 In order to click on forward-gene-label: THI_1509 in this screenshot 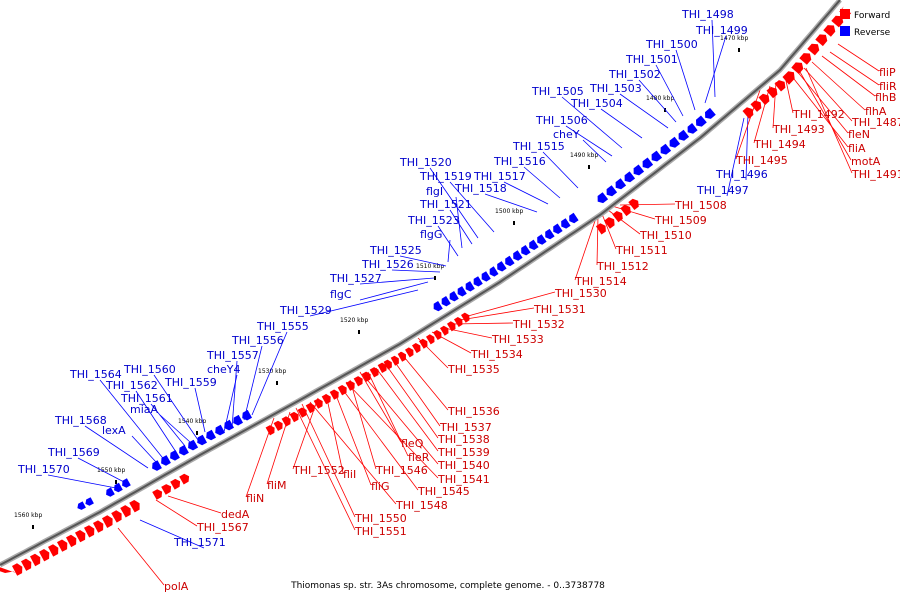, I will do `click(680, 220)`.